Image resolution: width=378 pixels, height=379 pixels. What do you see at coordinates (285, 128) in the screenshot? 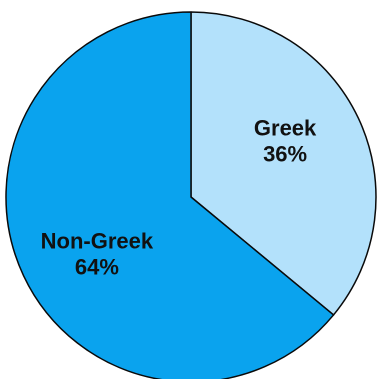
I see `slice-label-greek: Greek` at bounding box center [285, 128].